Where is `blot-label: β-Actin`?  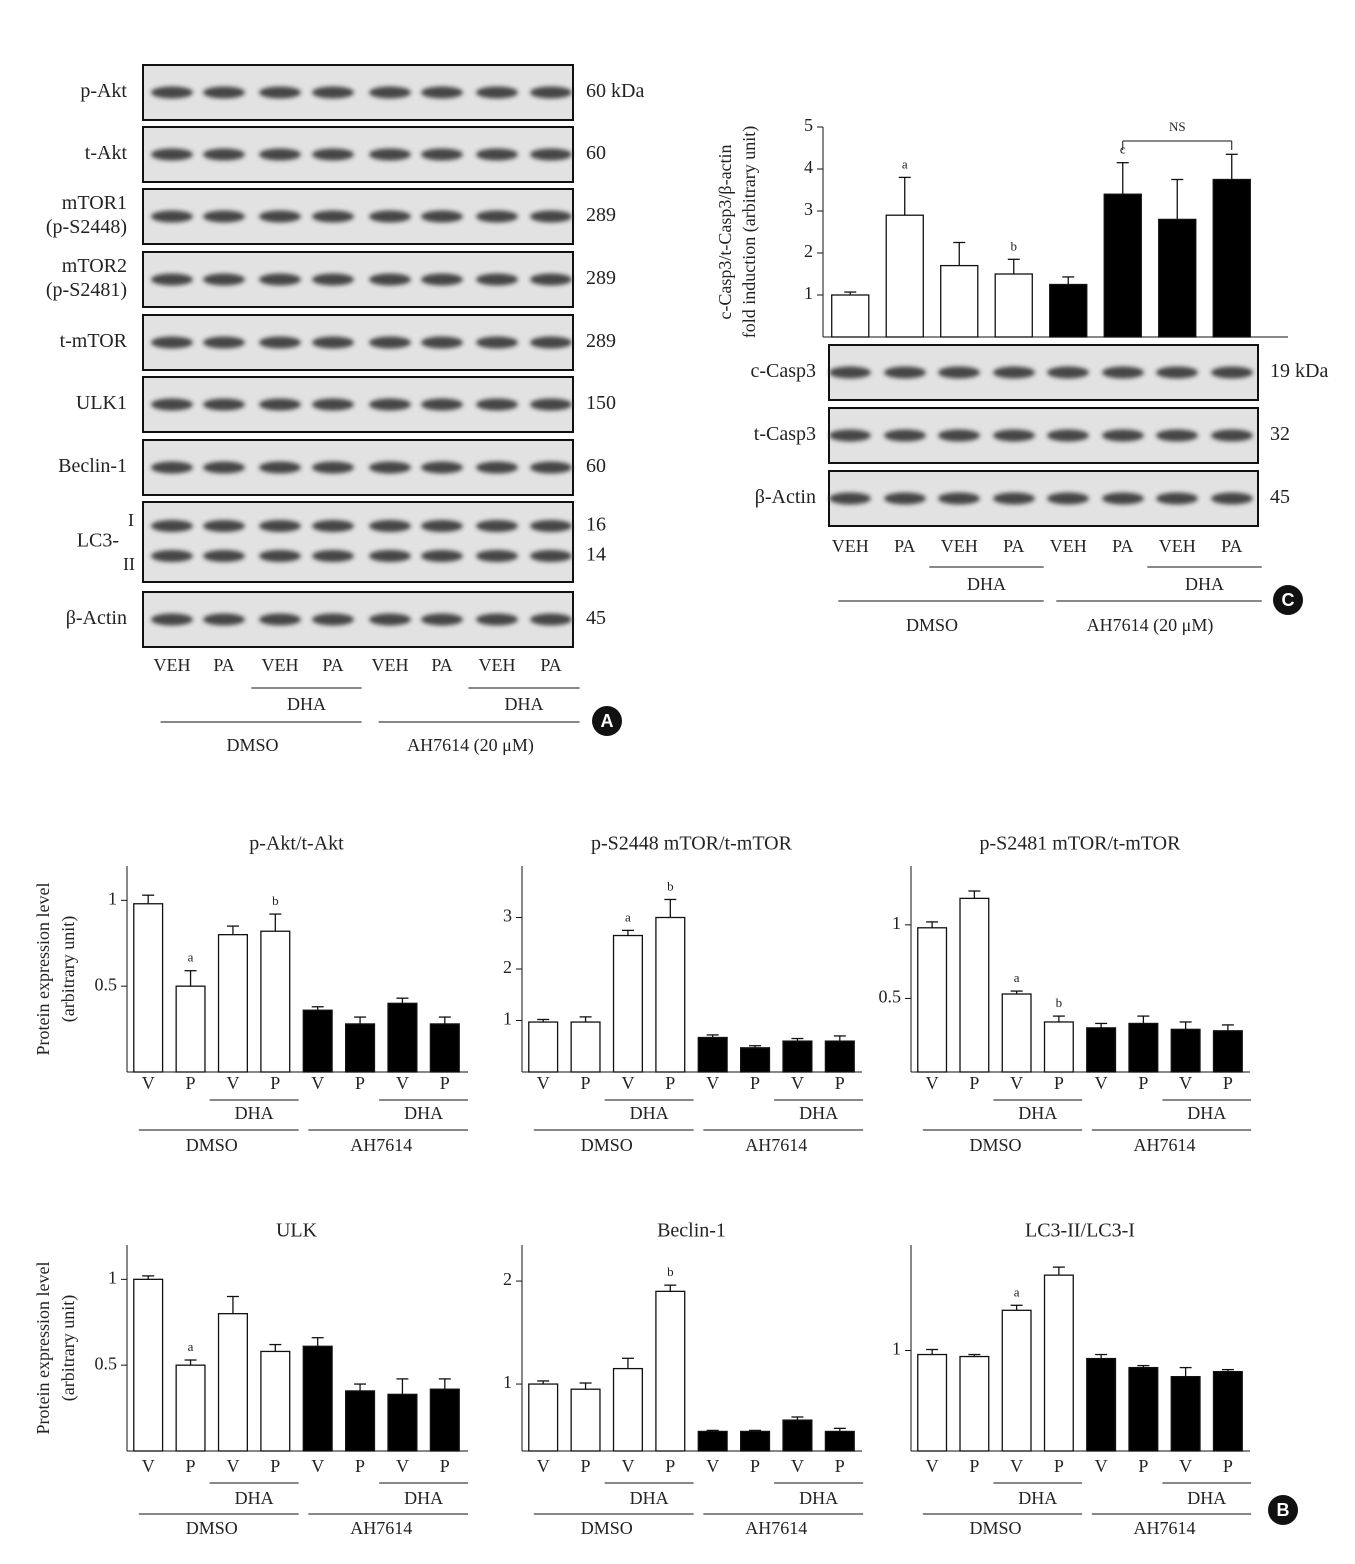 blot-label: β-Actin is located at coordinates (96, 618).